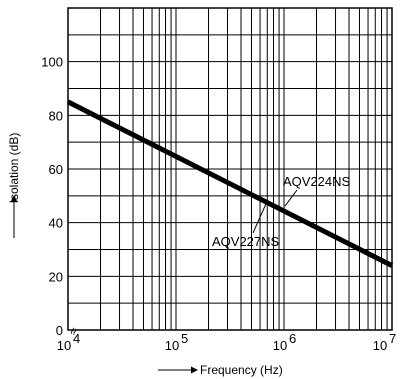 The width and height of the screenshot is (404, 379). I want to click on series-label-aqv224ns: AQV224NS, so click(317, 181).